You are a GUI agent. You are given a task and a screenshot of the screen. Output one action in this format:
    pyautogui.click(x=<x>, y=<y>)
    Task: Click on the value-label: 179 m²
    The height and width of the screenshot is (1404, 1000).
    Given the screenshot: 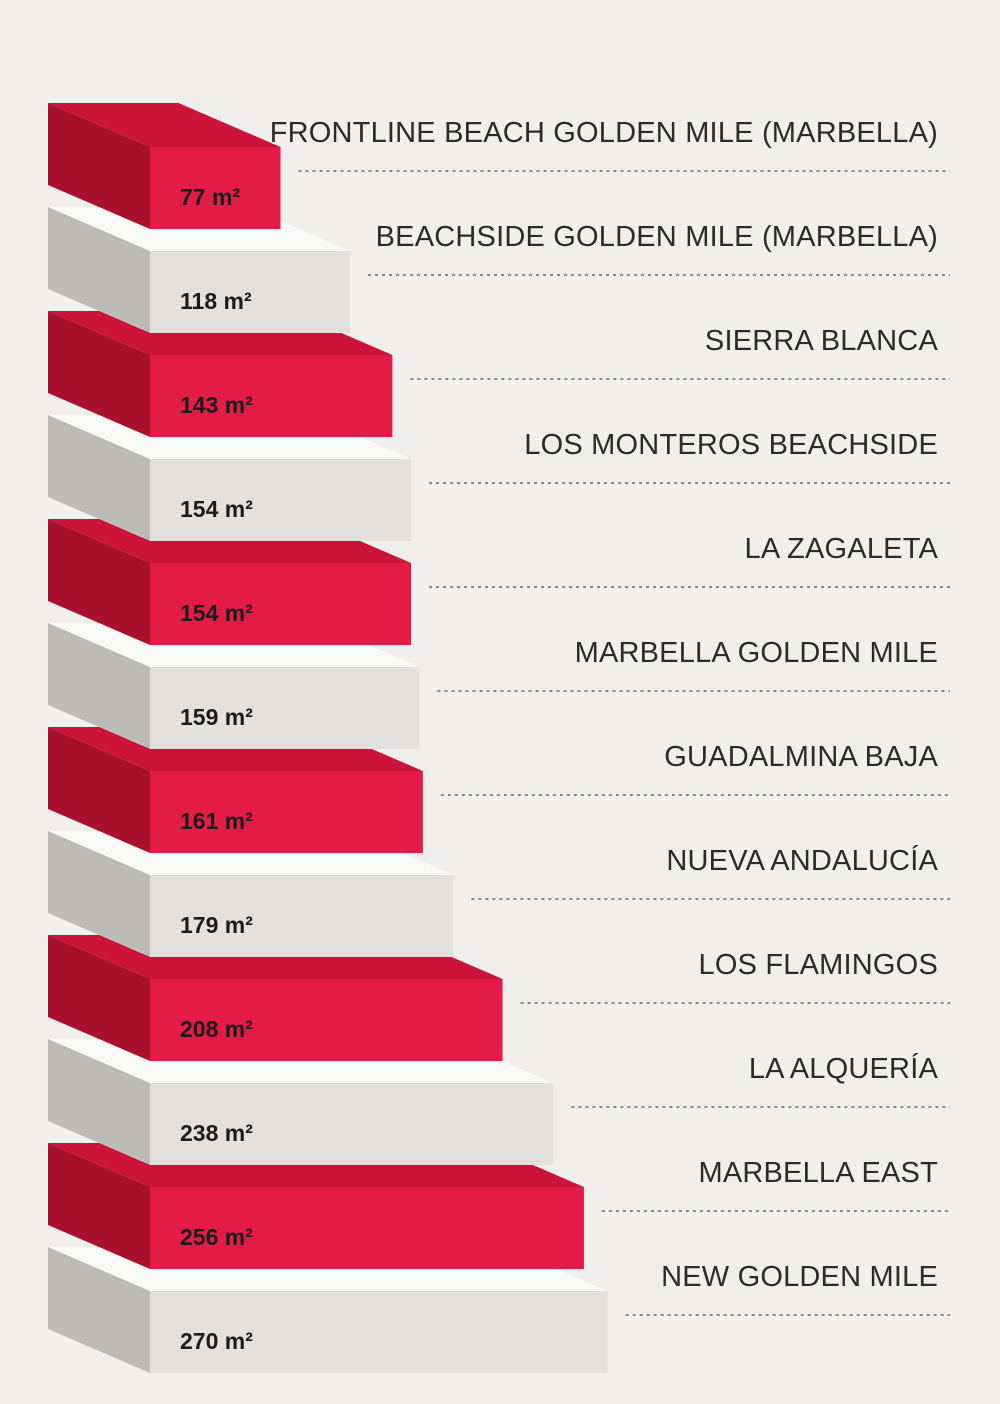 What is the action you would take?
    pyautogui.click(x=216, y=925)
    